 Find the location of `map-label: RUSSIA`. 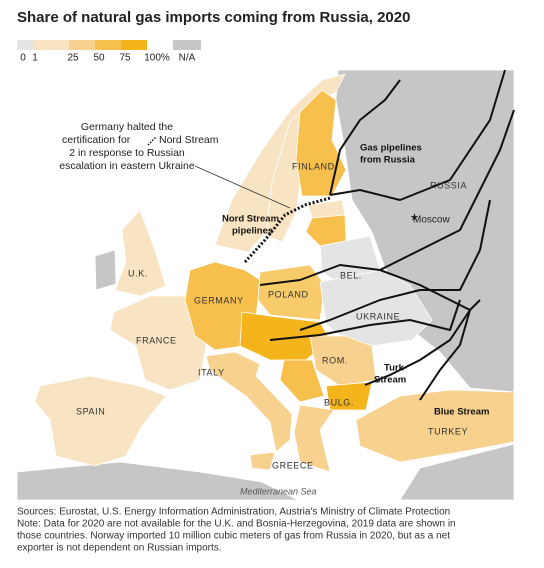

map-label: RUSSIA is located at coordinates (448, 185).